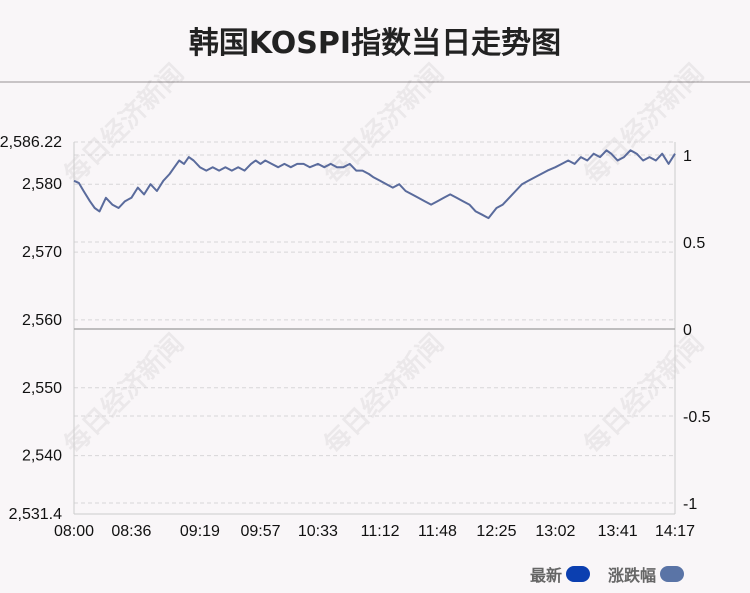 Image resolution: width=750 pixels, height=593 pixels. I want to click on y-tick-label-left: 2,560, so click(42, 320).